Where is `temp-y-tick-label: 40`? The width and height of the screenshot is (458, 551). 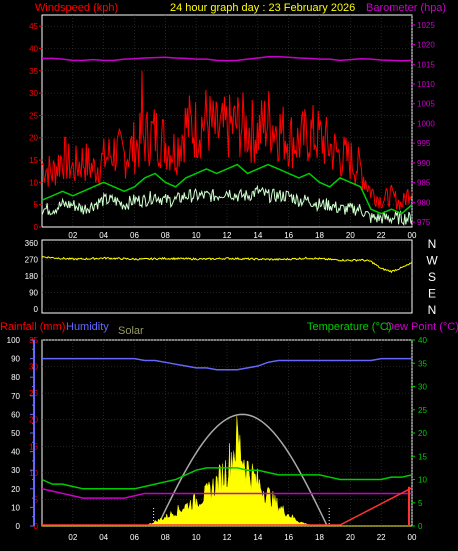
temp-y-tick-label: 40 is located at coordinates (422, 340).